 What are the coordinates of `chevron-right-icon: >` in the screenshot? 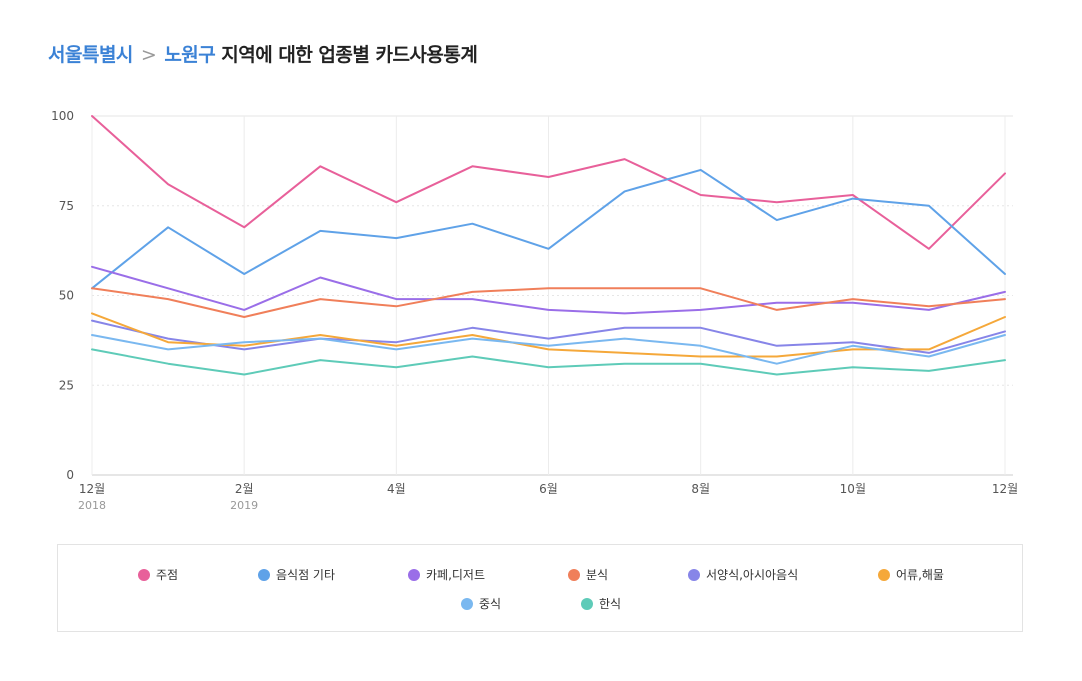 It's located at (148, 55).